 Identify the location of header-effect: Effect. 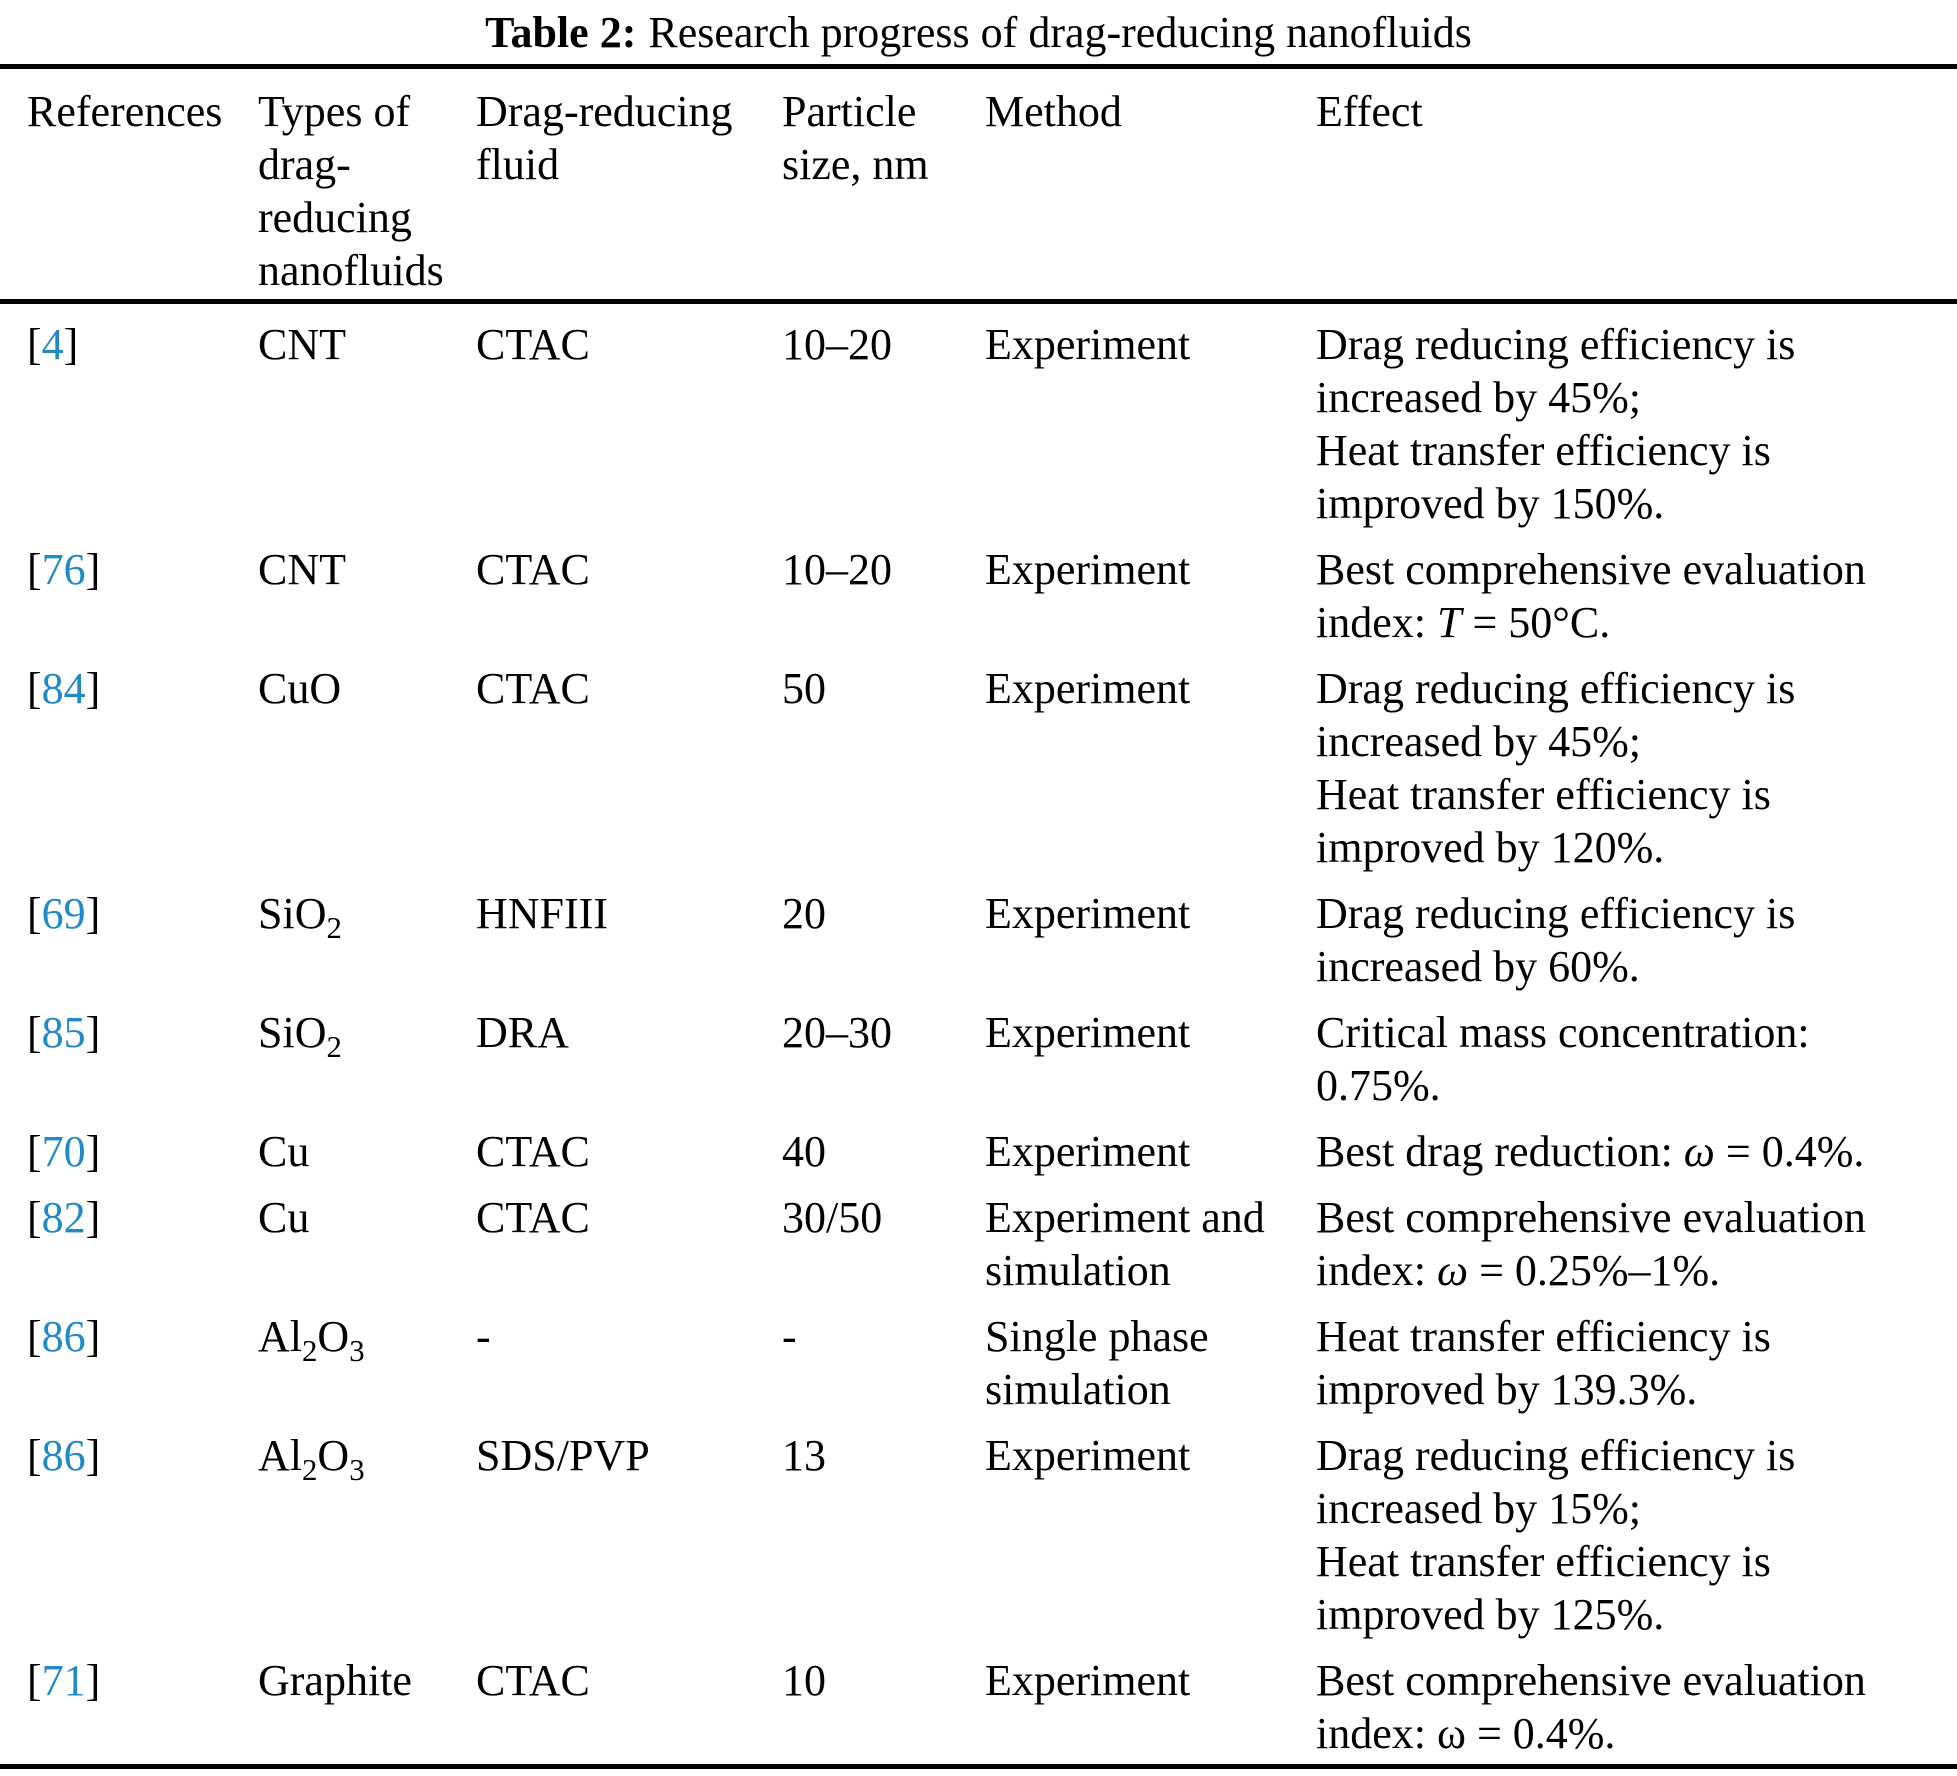
(1369, 111).